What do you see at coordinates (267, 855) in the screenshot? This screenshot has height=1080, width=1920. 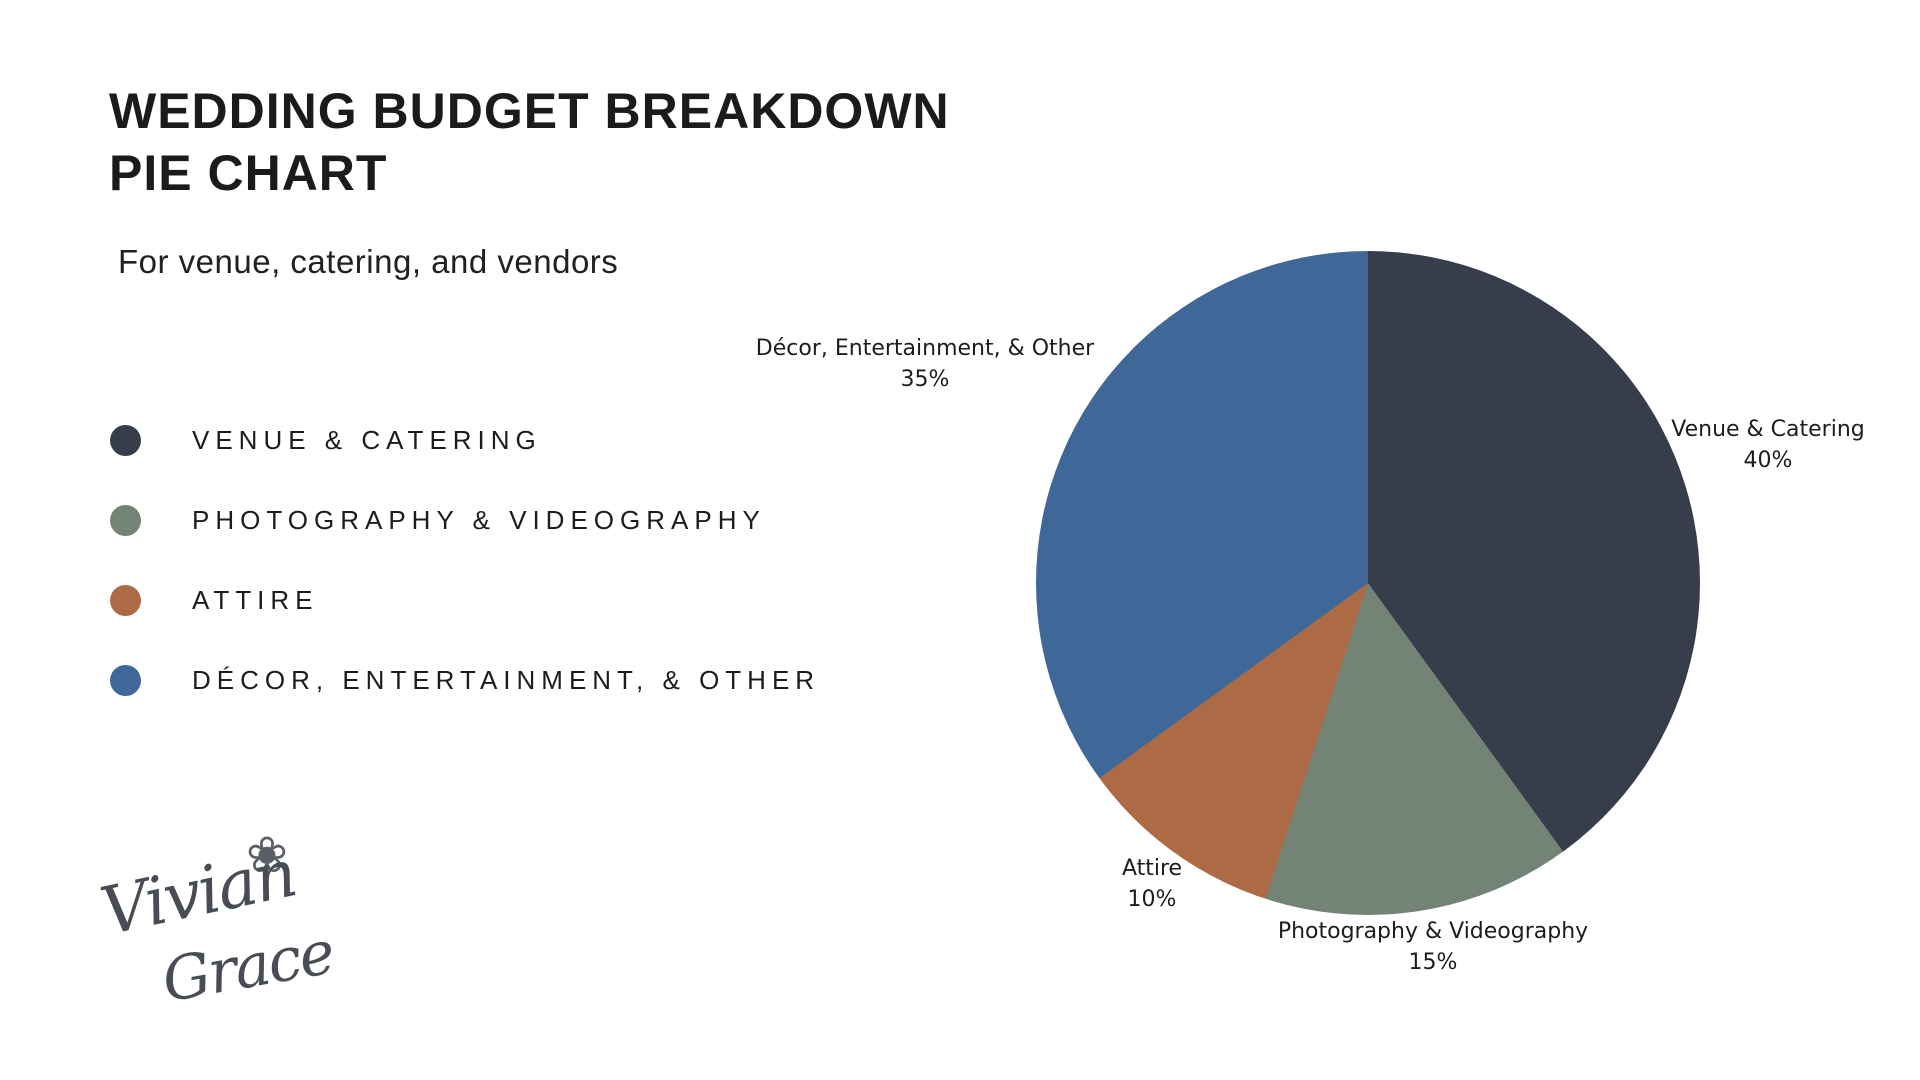 I see `flower-icon: ❀` at bounding box center [267, 855].